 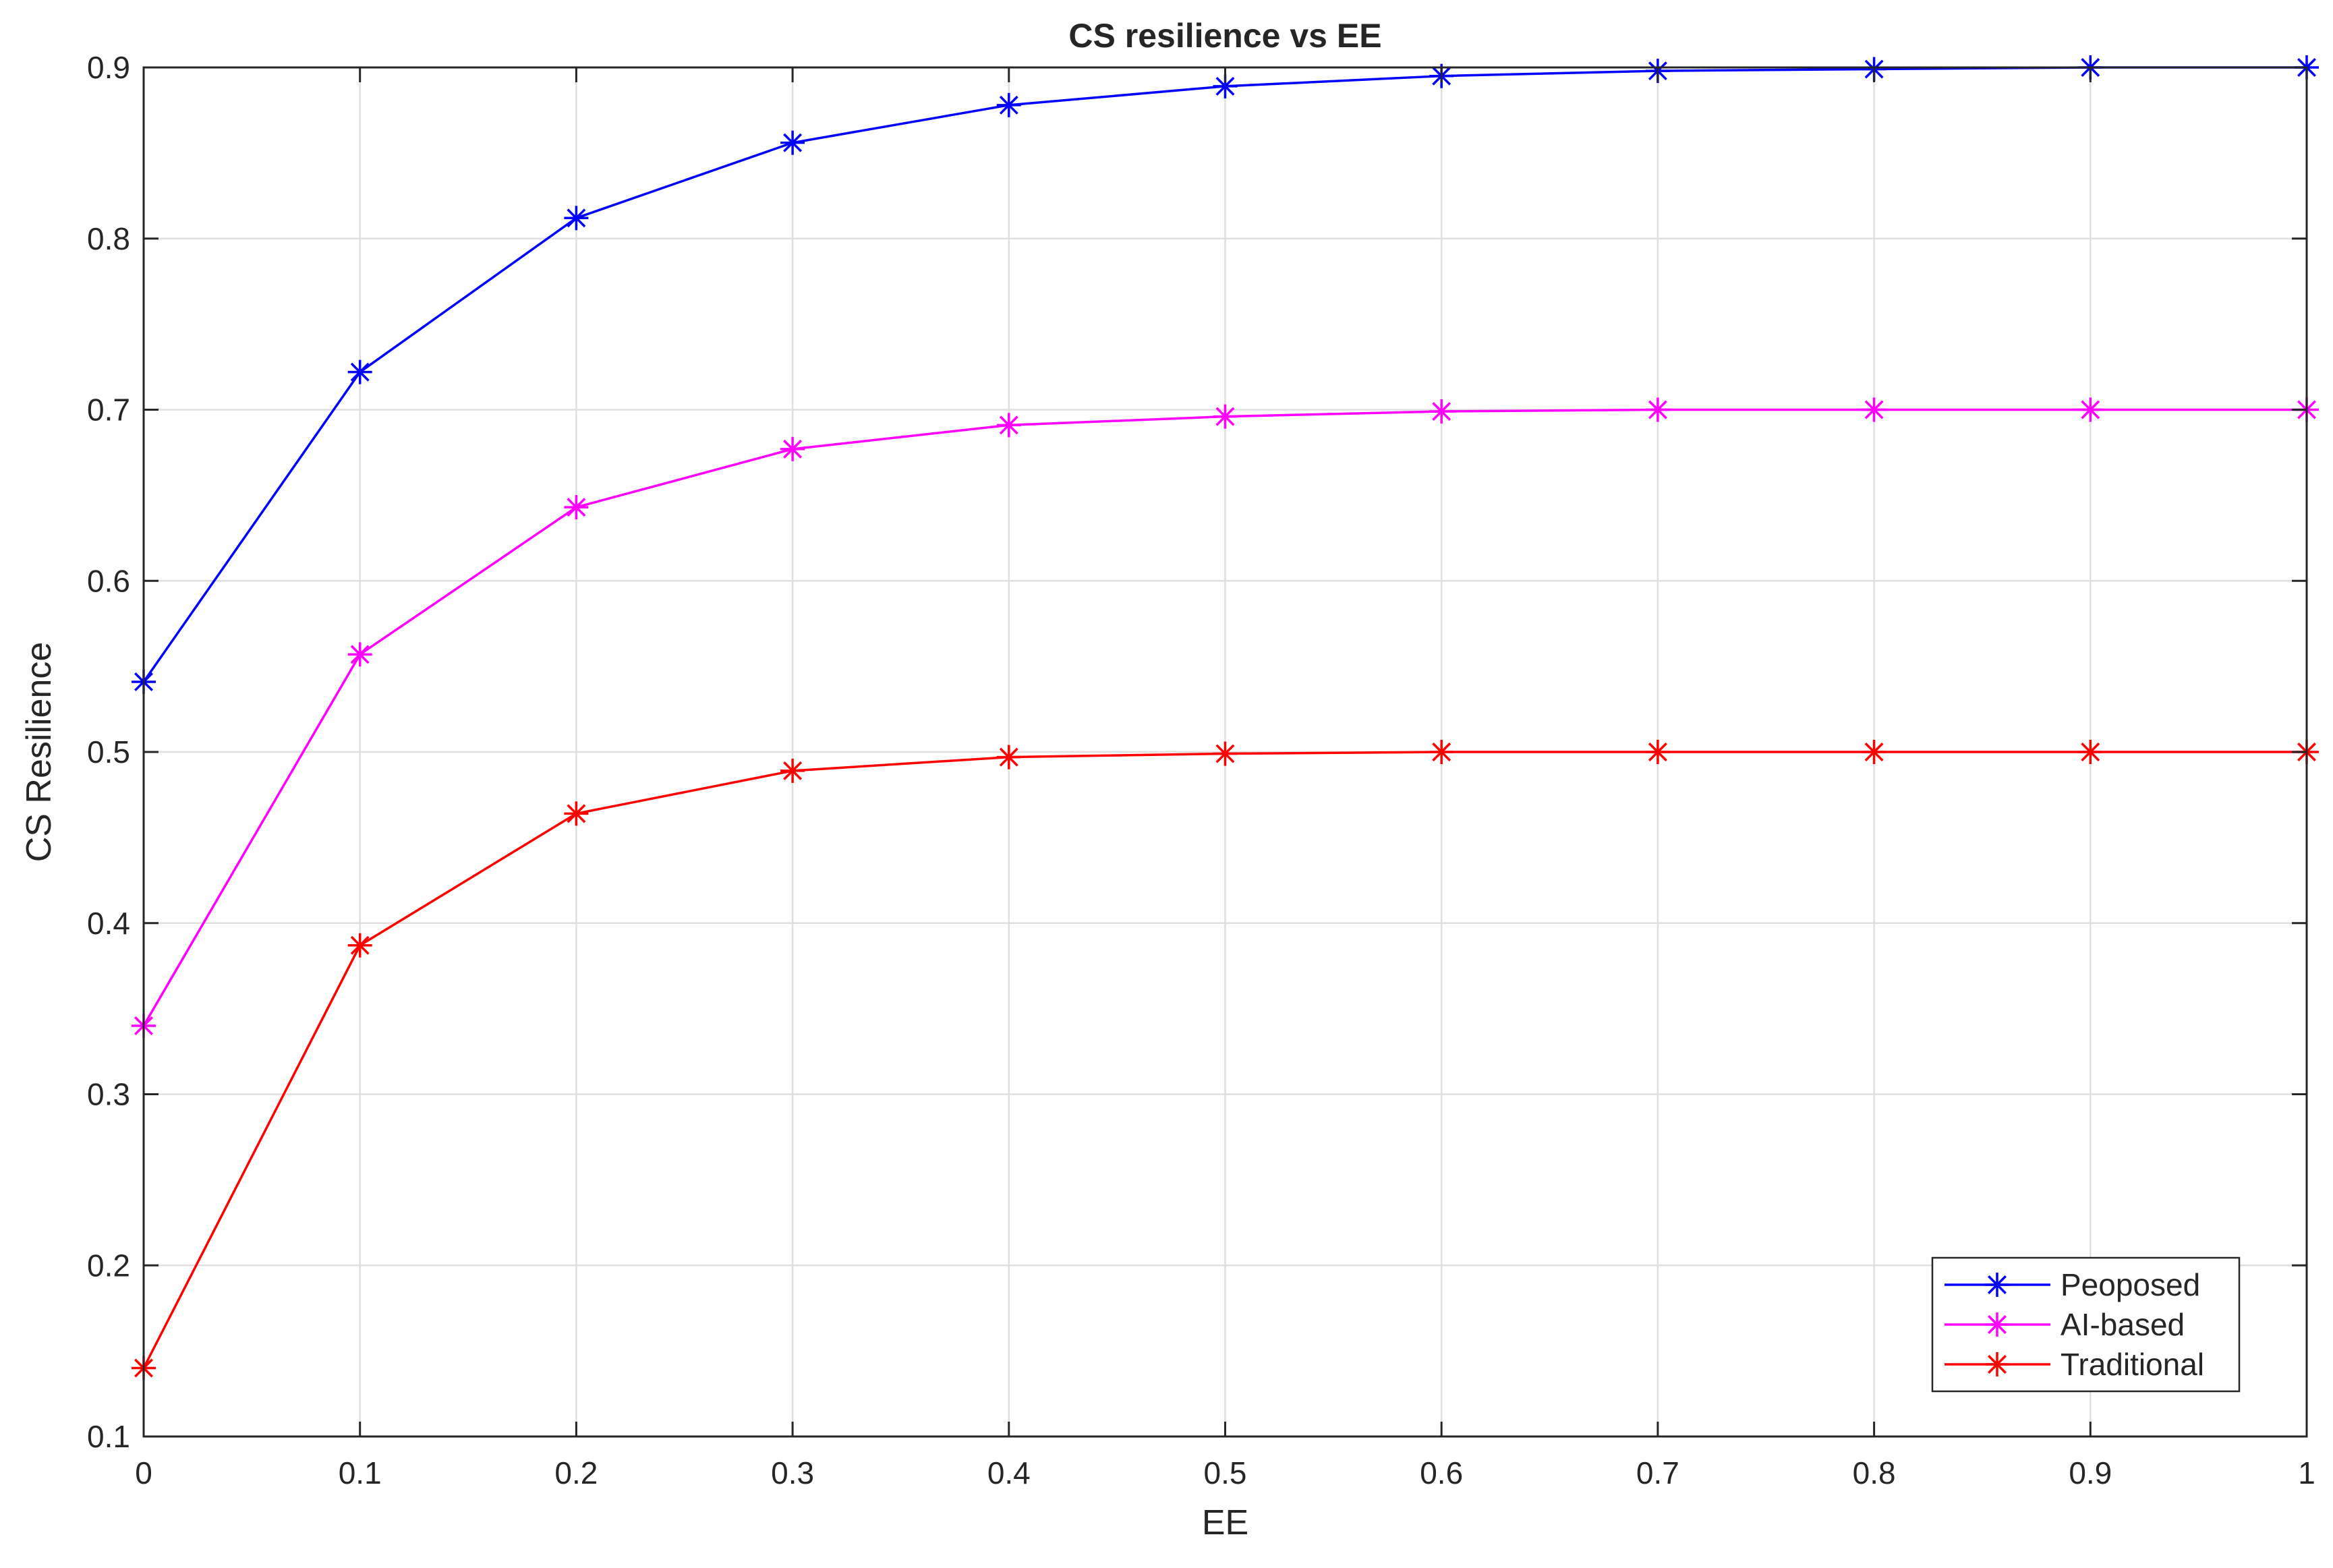 I want to click on y-tick-label: 0.1, so click(x=109, y=1436).